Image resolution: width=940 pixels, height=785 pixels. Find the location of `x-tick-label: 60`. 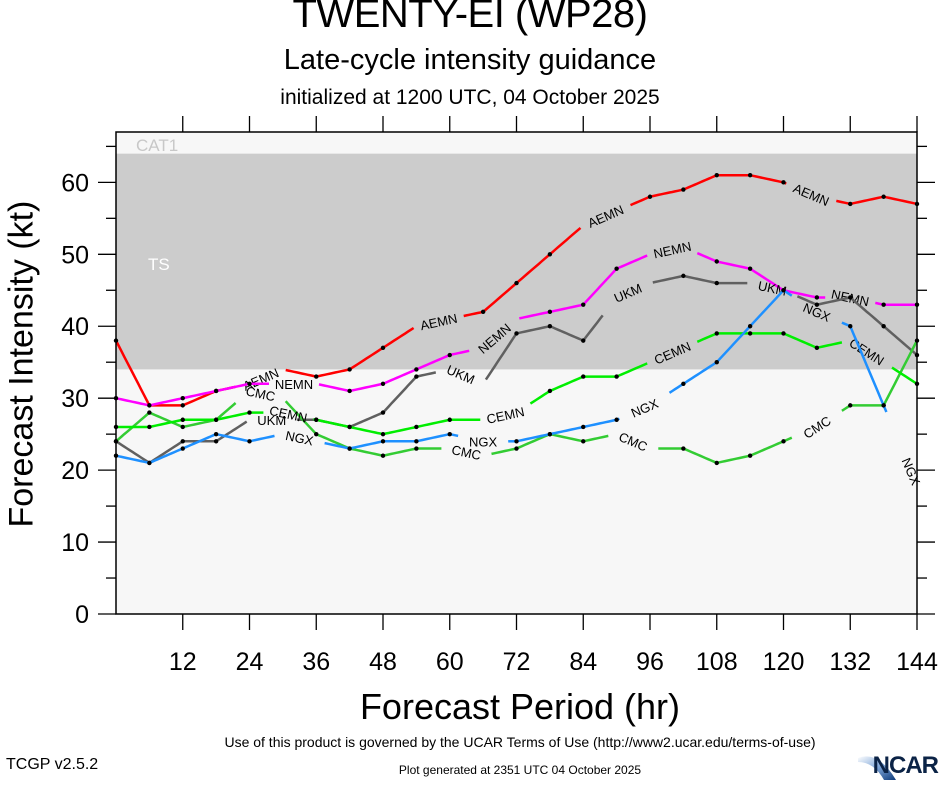

x-tick-label: 60 is located at coordinates (450, 662).